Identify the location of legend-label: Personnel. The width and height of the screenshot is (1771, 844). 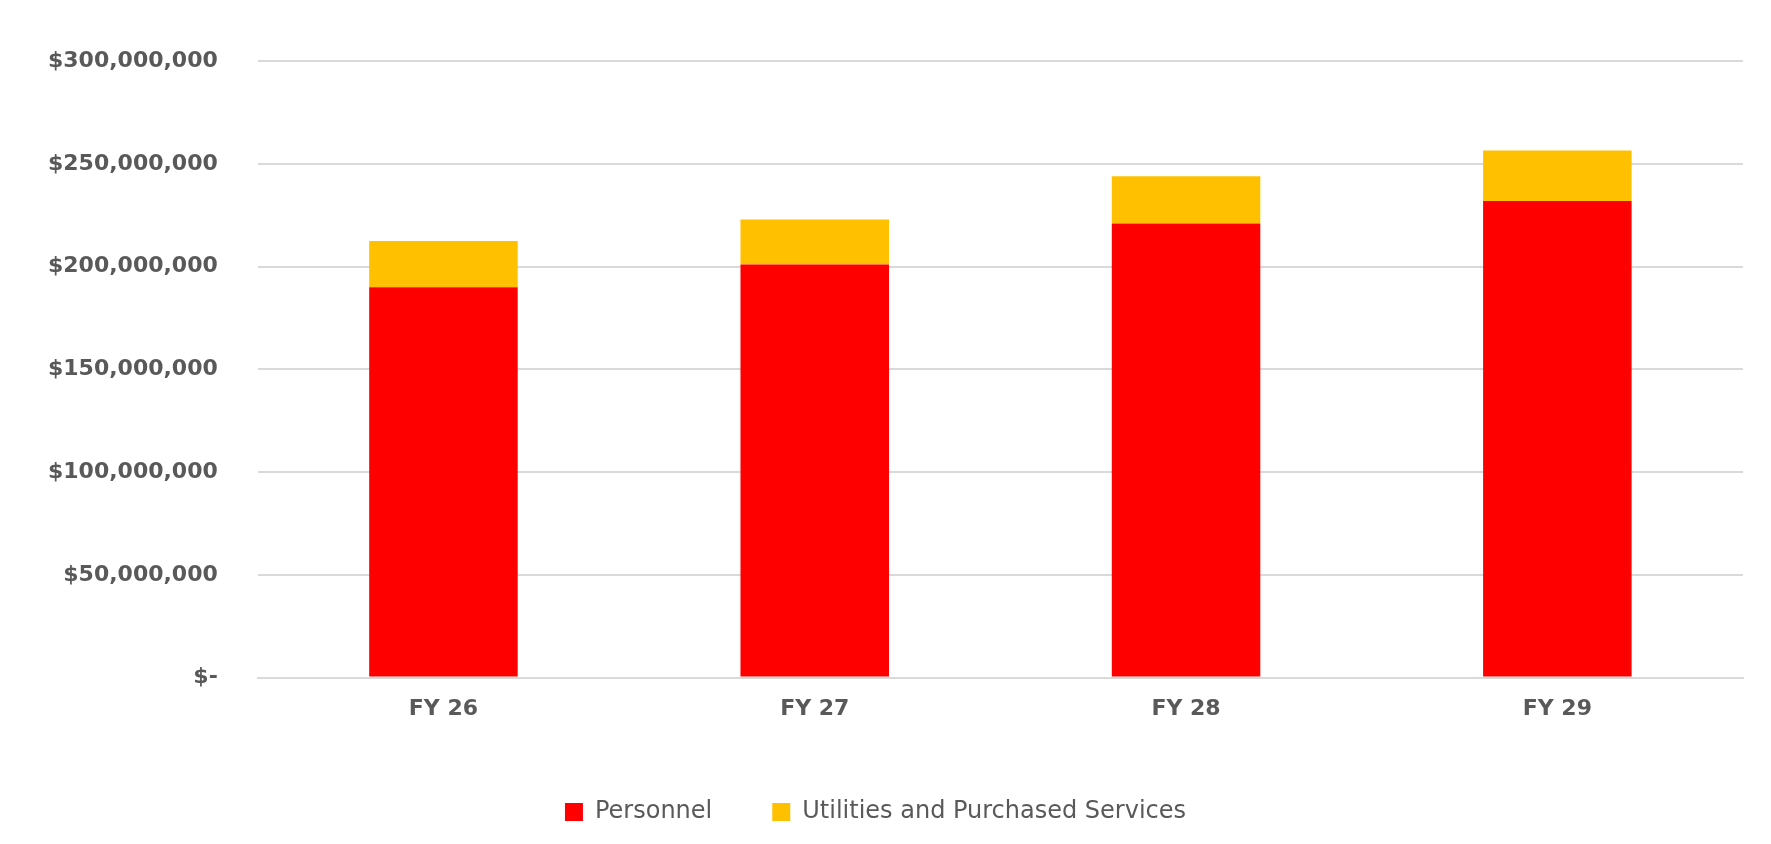
(653, 810).